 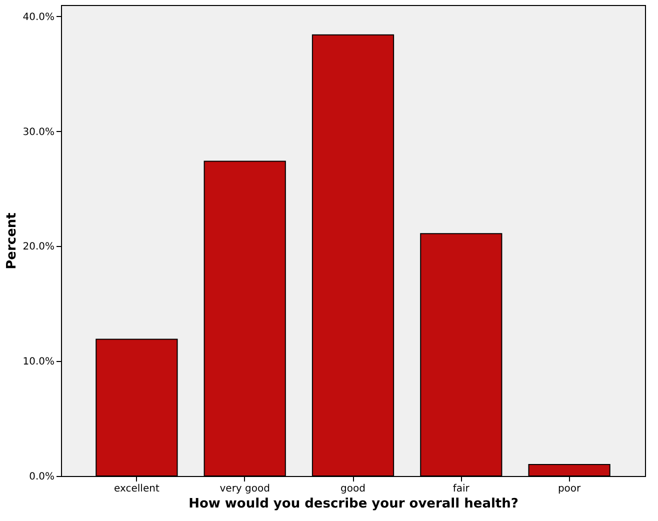 I want to click on y-tick-label: 30.0%, so click(x=38, y=132).